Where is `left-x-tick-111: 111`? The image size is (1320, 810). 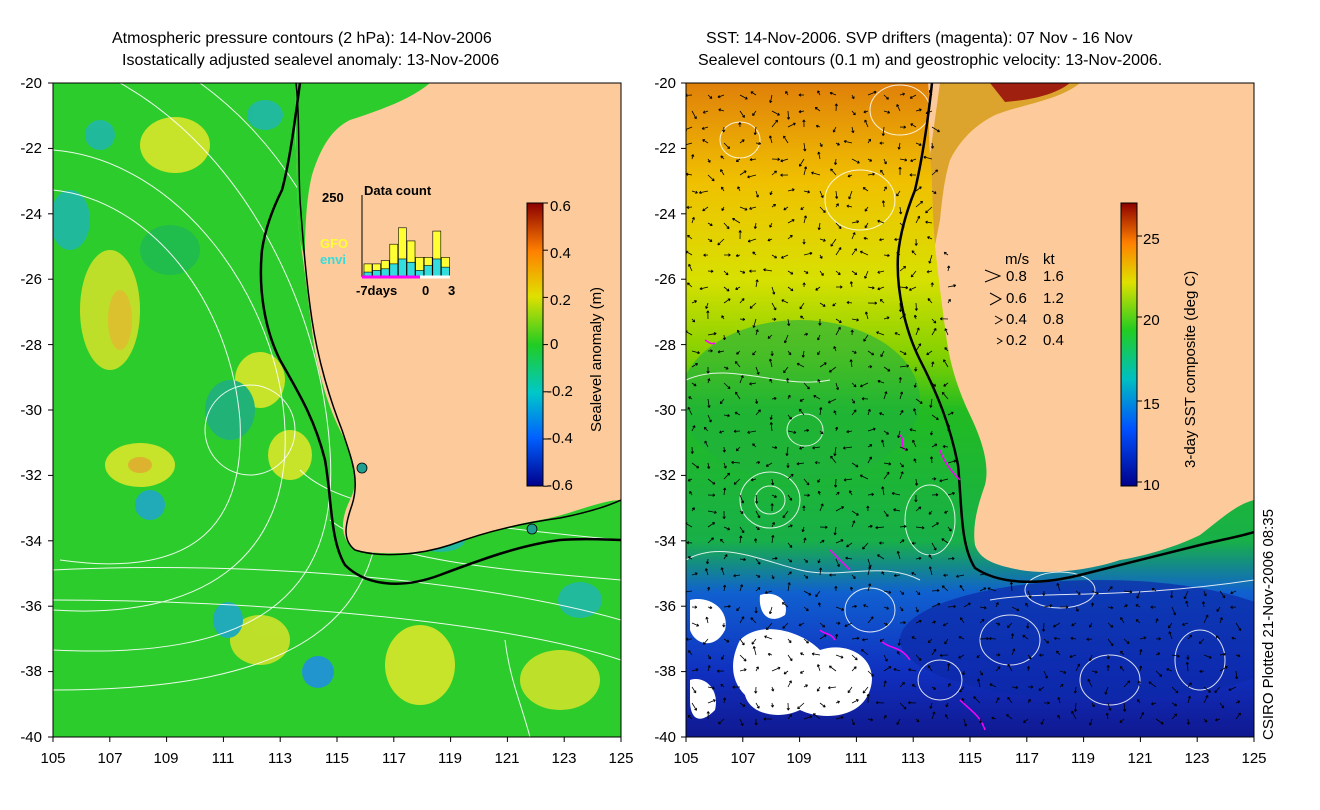 left-x-tick-111: 111 is located at coordinates (223, 758).